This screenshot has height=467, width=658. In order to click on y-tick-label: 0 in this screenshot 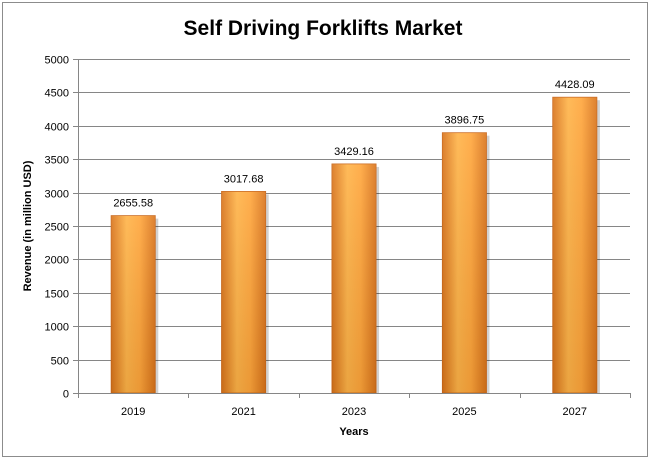, I will do `click(66, 395)`.